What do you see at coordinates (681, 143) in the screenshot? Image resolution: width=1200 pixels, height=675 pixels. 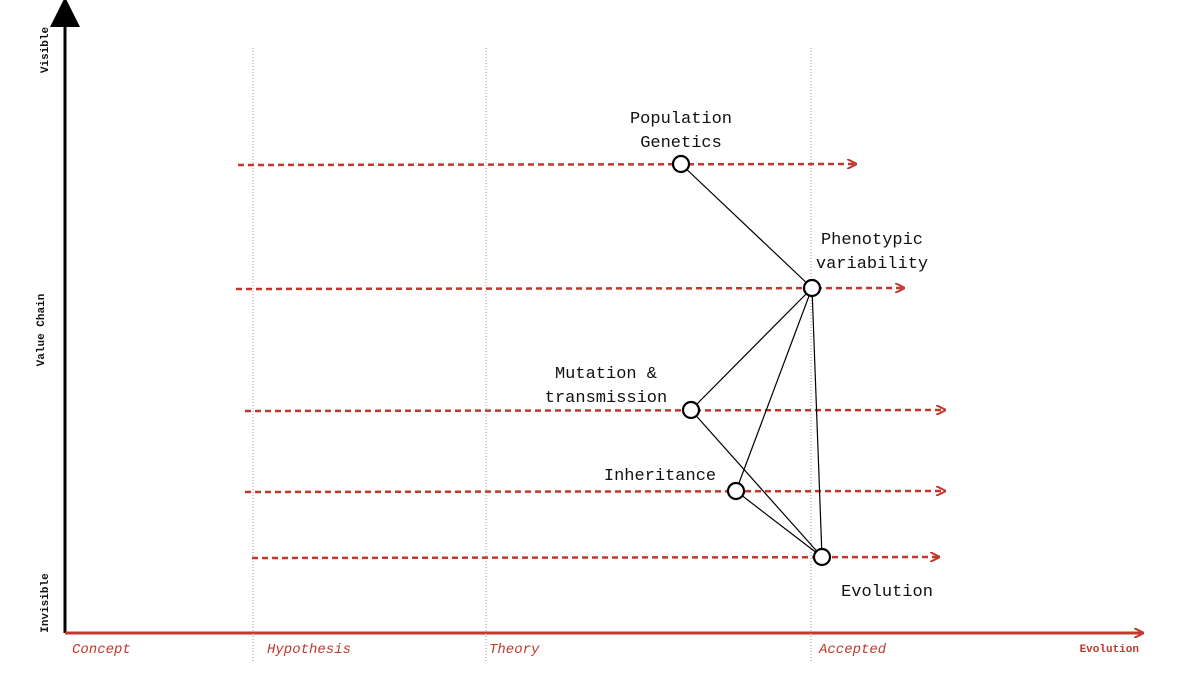 I see `component-label: Genetics` at bounding box center [681, 143].